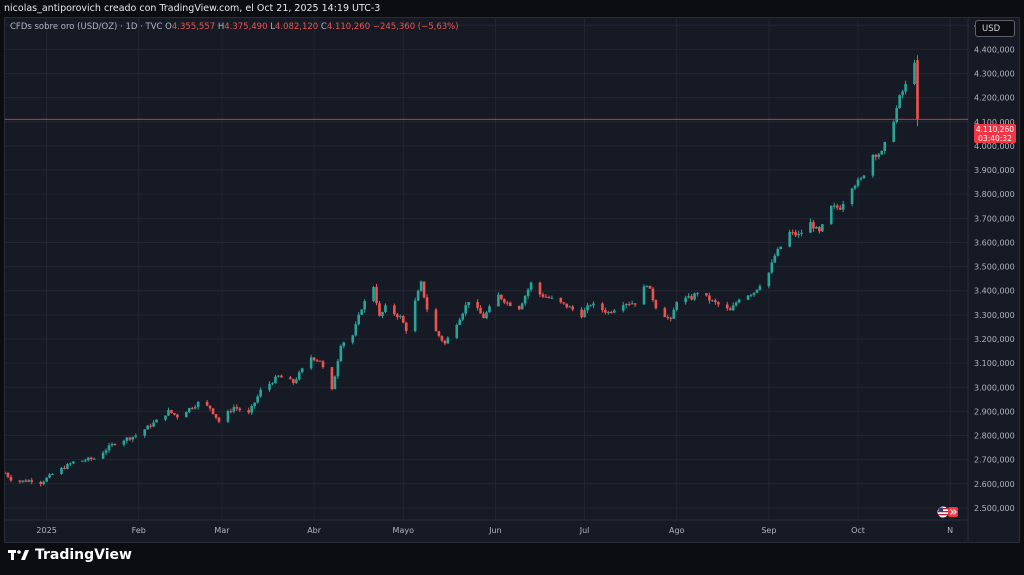 The width and height of the screenshot is (1024, 575). Describe the element at coordinates (994, 49) in the screenshot. I see `y-tick-label: 4.400,000` at that location.